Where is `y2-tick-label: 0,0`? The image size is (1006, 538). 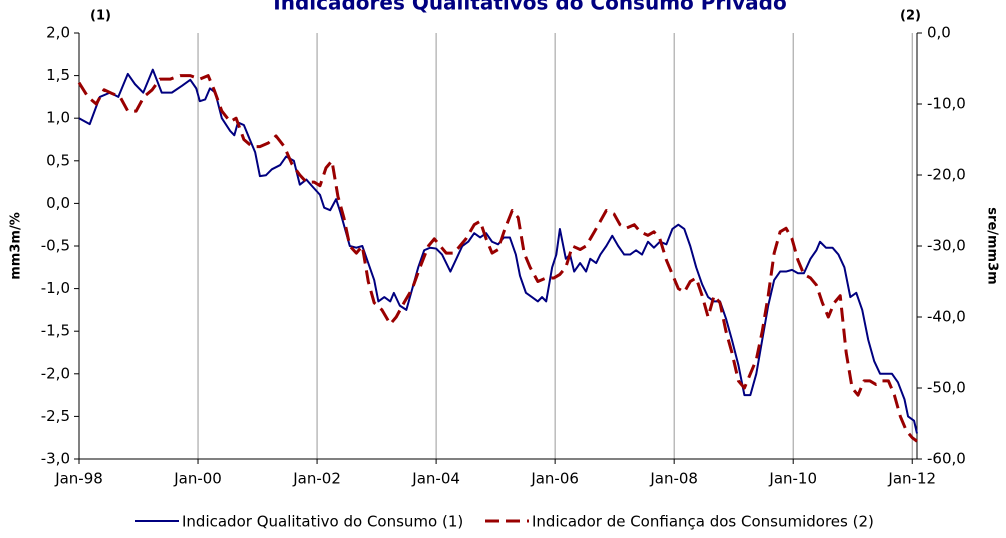
y2-tick-label: 0,0 is located at coordinates (939, 33).